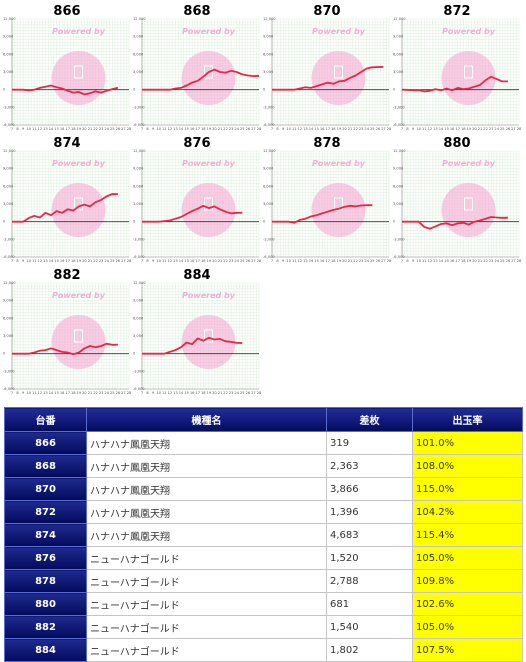 Image resolution: width=526 pixels, height=662 pixels. What do you see at coordinates (369, 419) in the screenshot?
I see `header-difference: 差枚` at bounding box center [369, 419].